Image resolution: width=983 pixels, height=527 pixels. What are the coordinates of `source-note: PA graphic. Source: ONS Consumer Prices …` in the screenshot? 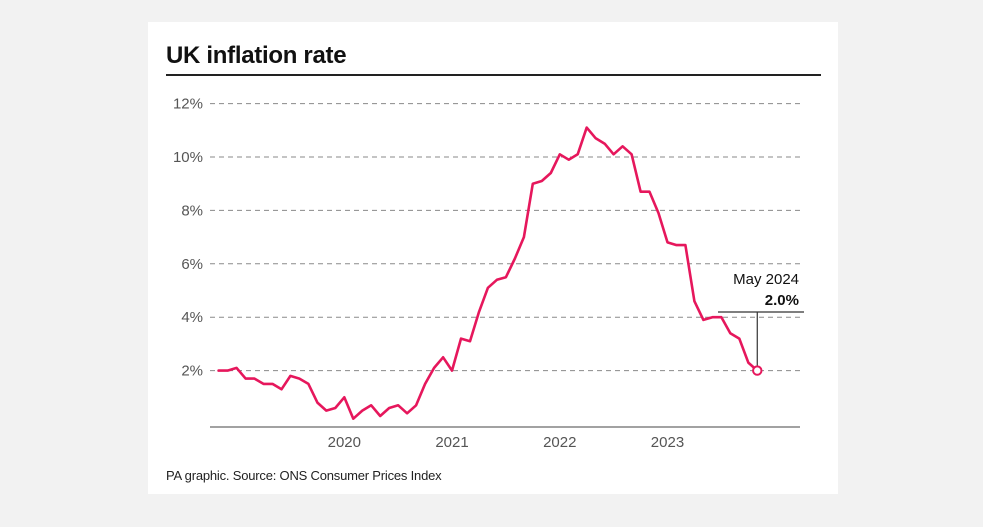 It's located at (304, 475).